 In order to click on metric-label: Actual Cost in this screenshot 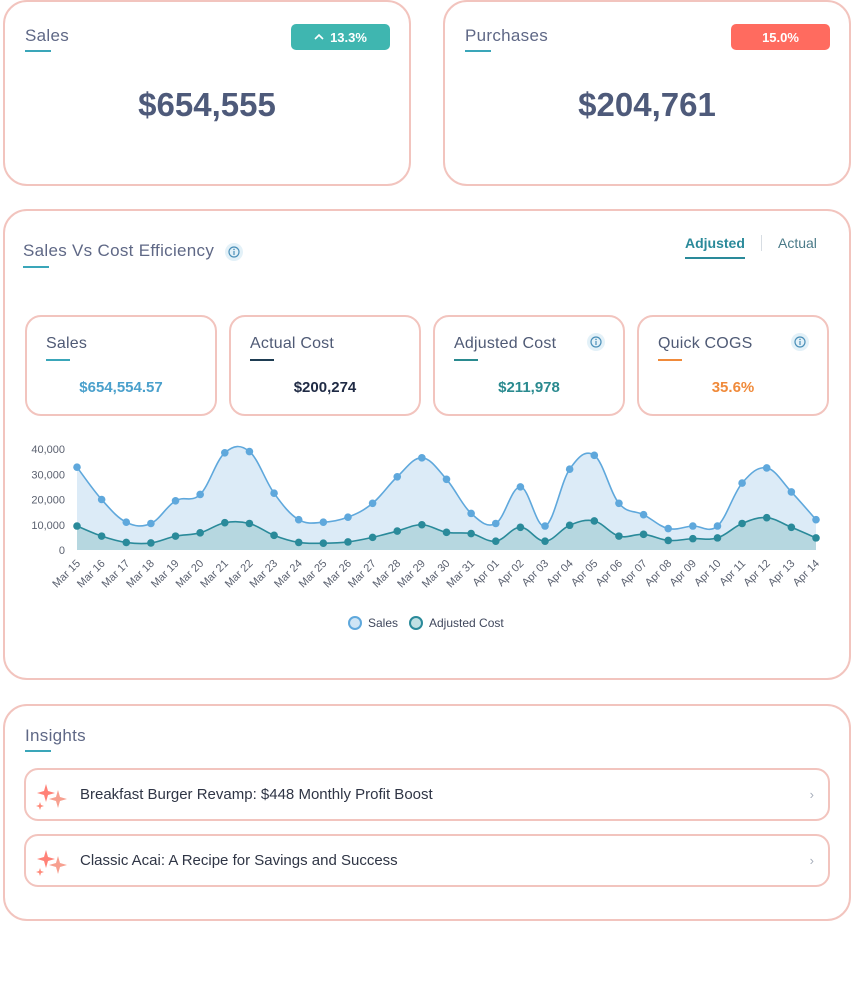, I will do `click(292, 343)`.